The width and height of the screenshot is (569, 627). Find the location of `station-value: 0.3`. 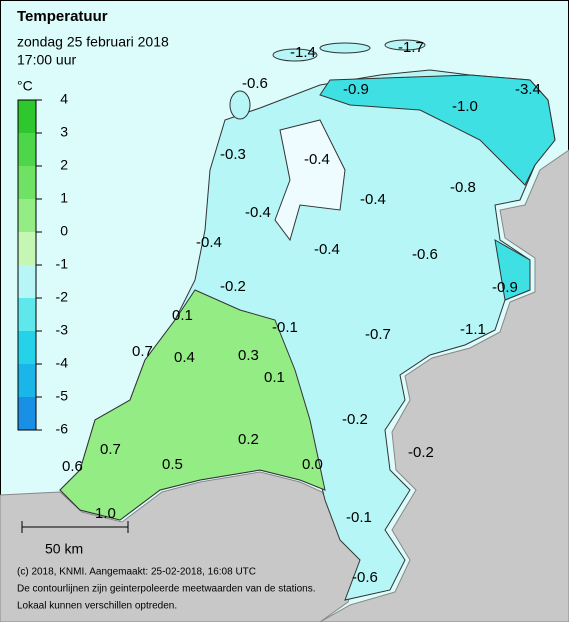

station-value: 0.3 is located at coordinates (248, 355).